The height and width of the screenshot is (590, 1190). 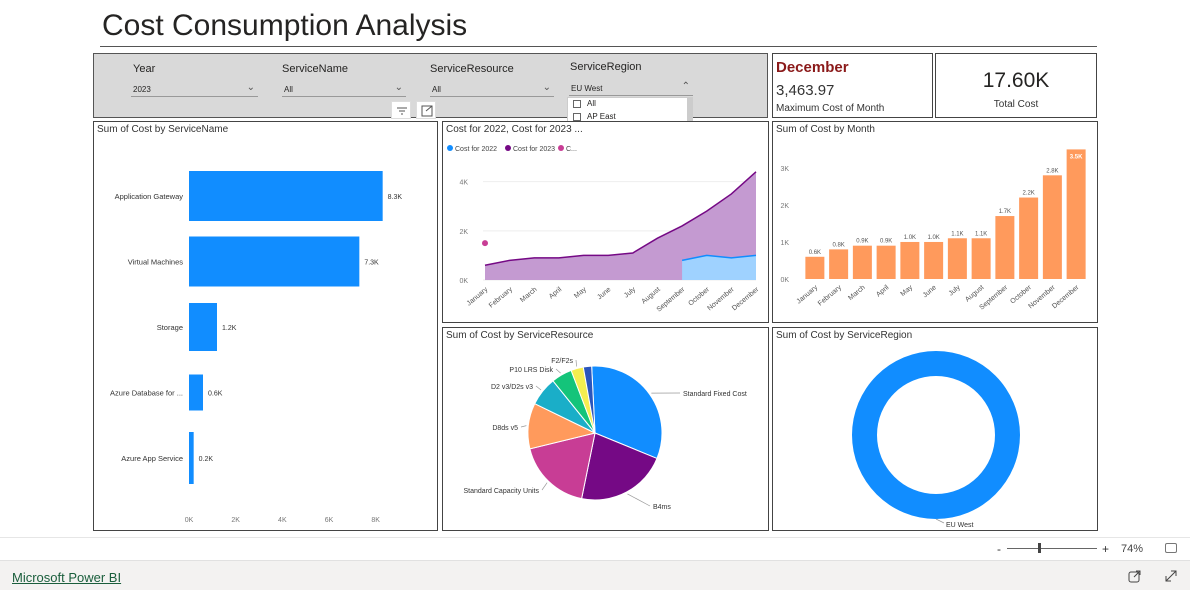 What do you see at coordinates (142, 89) in the screenshot?
I see `year-value: 2023` at bounding box center [142, 89].